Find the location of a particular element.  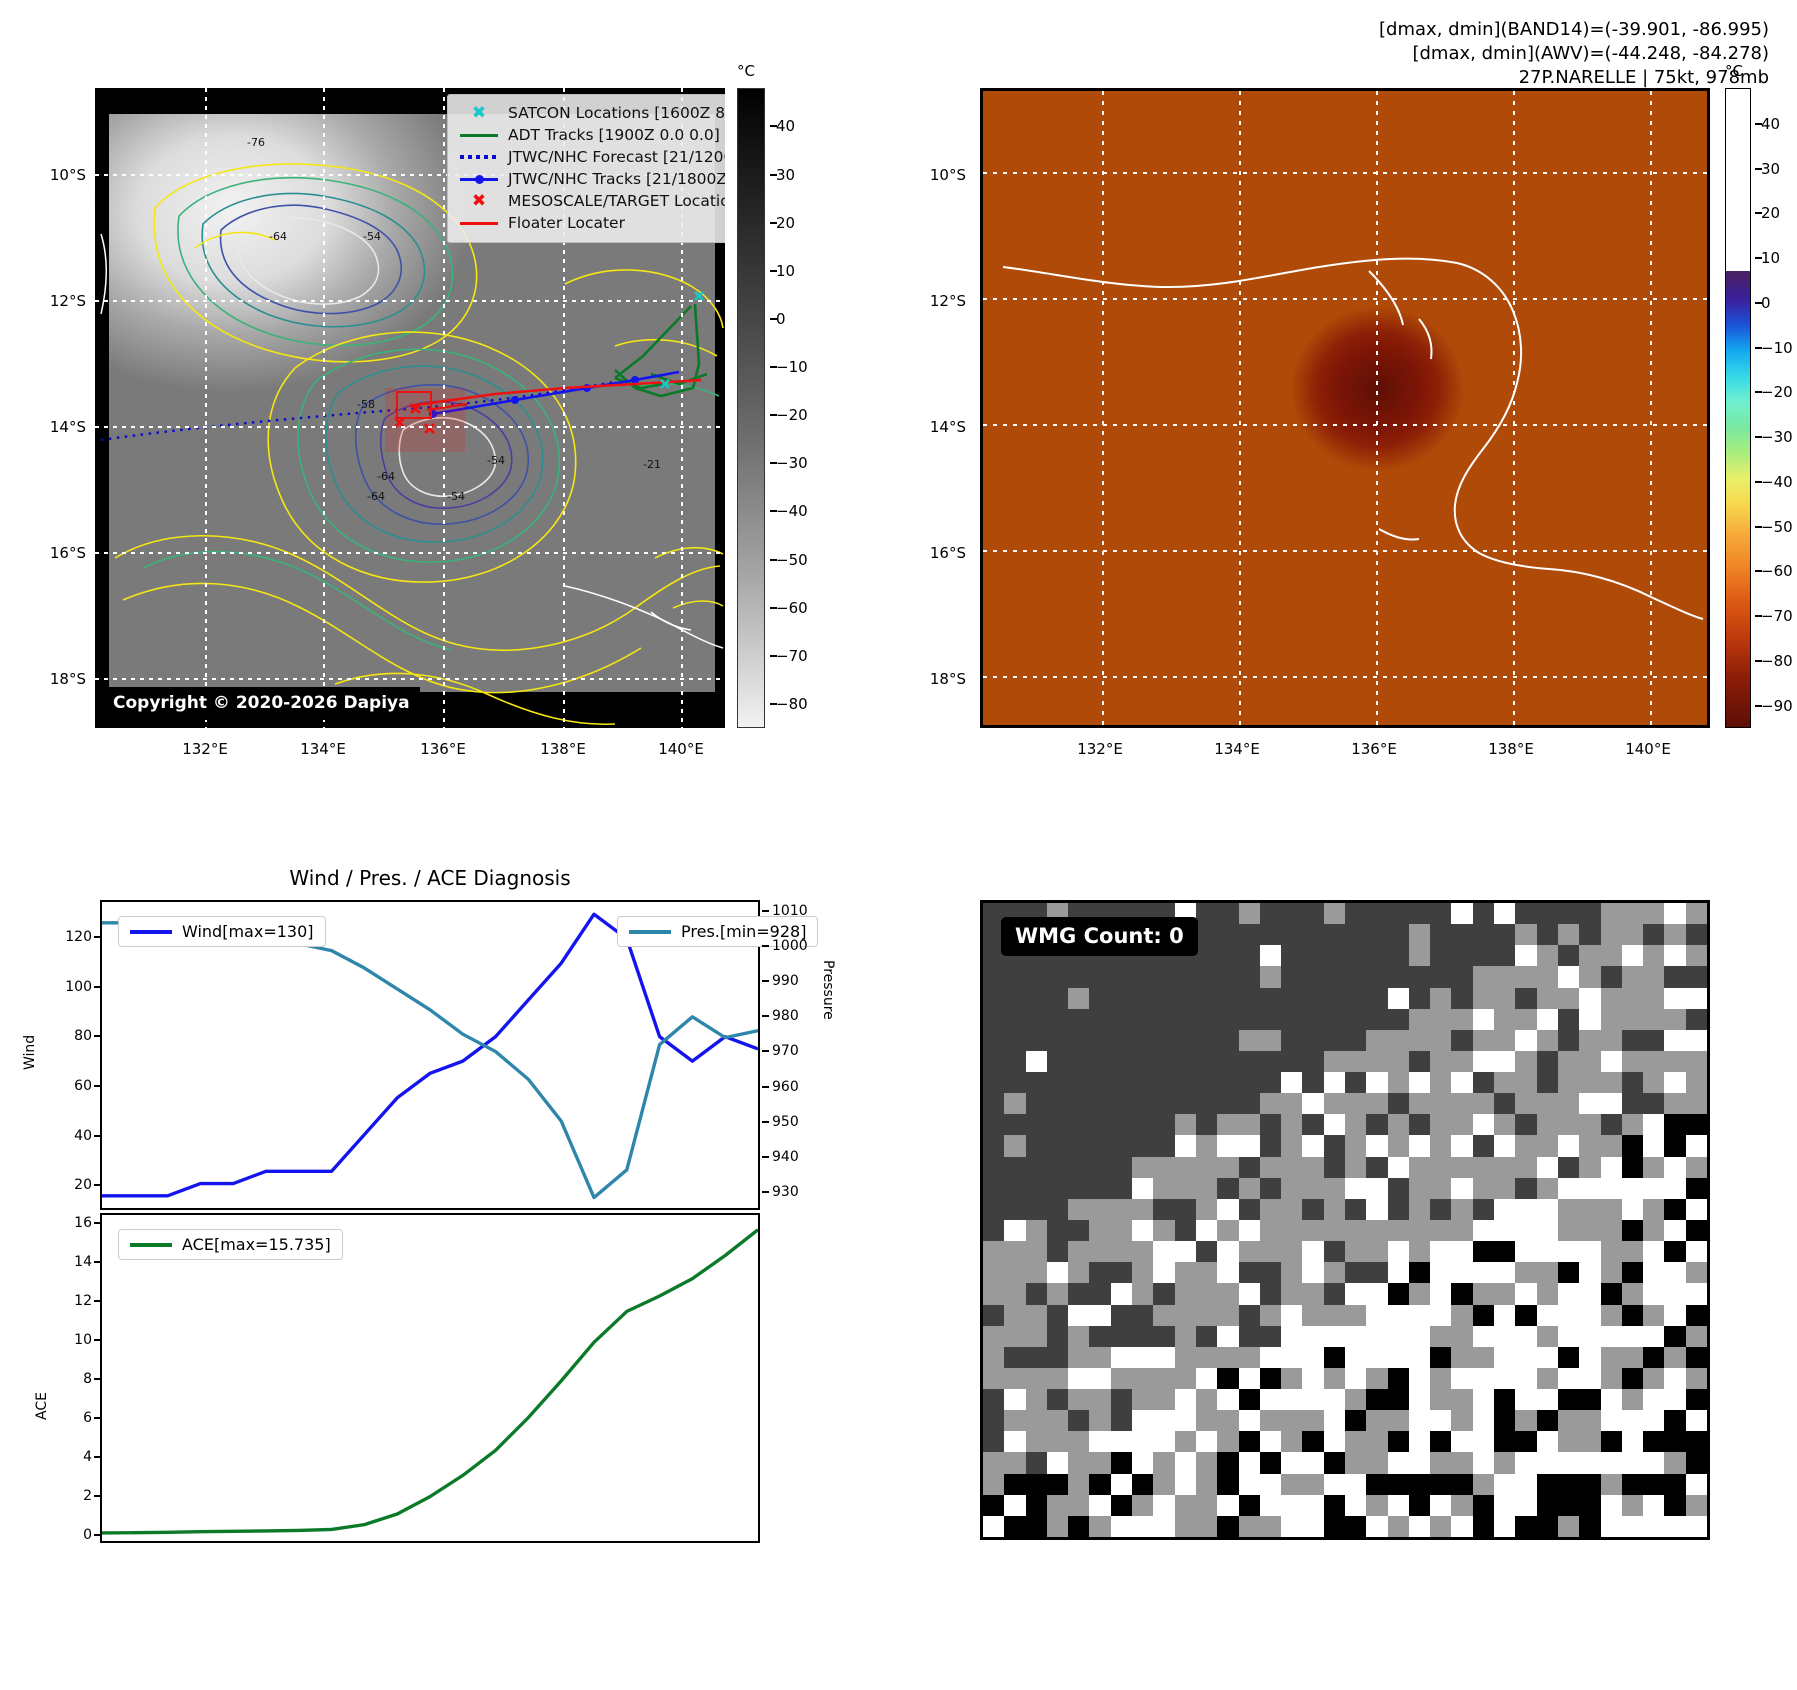

colorbar-tick-label: −60 is located at coordinates (1777, 571).